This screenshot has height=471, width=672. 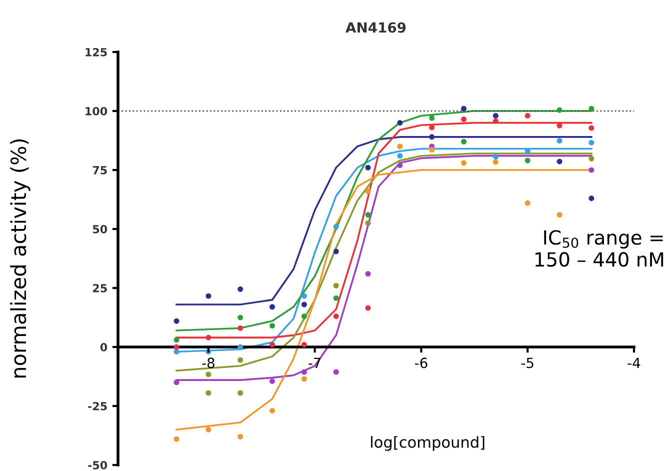 What do you see at coordinates (96, 52) in the screenshot?
I see `y-tick-label: 125` at bounding box center [96, 52].